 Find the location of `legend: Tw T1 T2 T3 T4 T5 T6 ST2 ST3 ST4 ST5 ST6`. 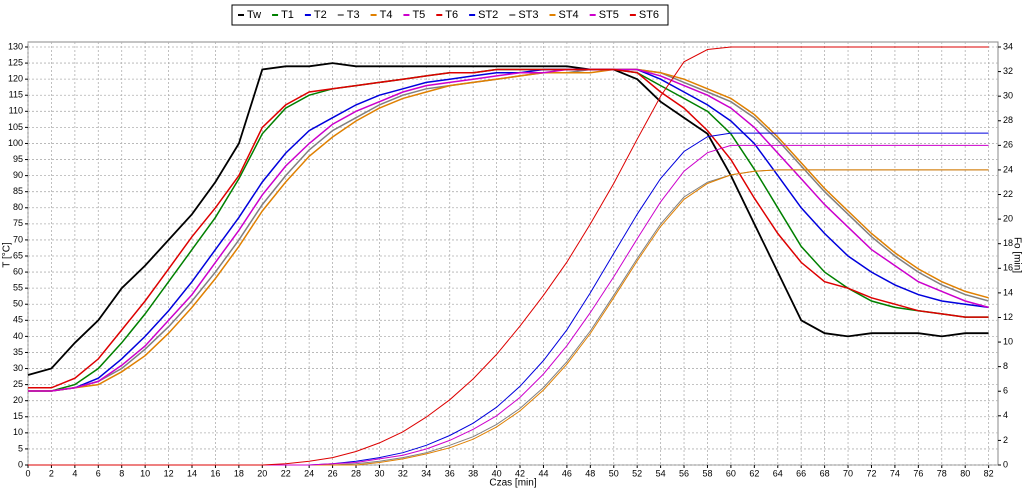

legend: Tw T1 T2 T3 T4 T5 T6 ST2 ST3 ST4 ST5 ST6 is located at coordinates (448, 15).